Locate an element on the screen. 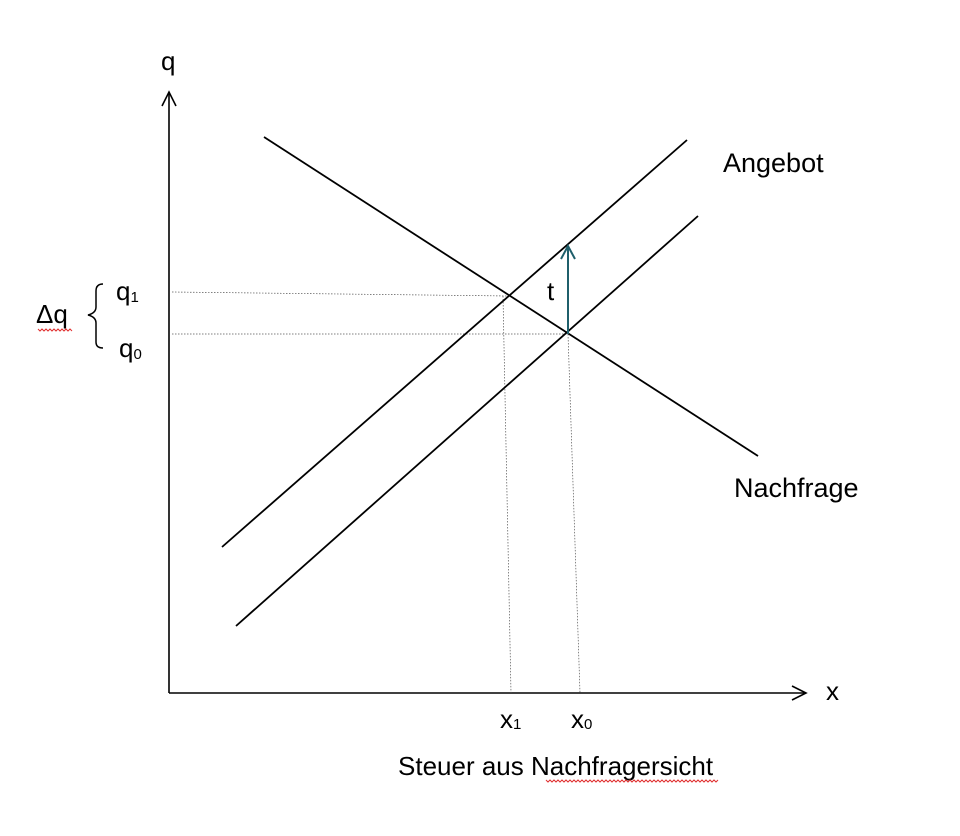 The image size is (960, 836). tax-label: t is located at coordinates (551, 291).